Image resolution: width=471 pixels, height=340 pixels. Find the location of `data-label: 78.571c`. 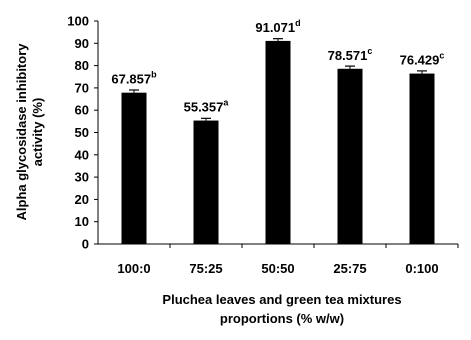

data-label: 78.571c is located at coordinates (350, 54).